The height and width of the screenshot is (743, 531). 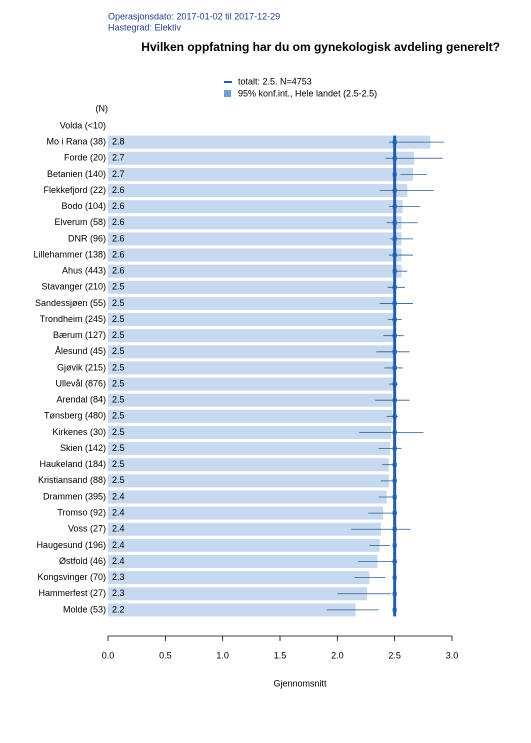 I want to click on category-label: Trondheim (245), so click(x=73, y=319).